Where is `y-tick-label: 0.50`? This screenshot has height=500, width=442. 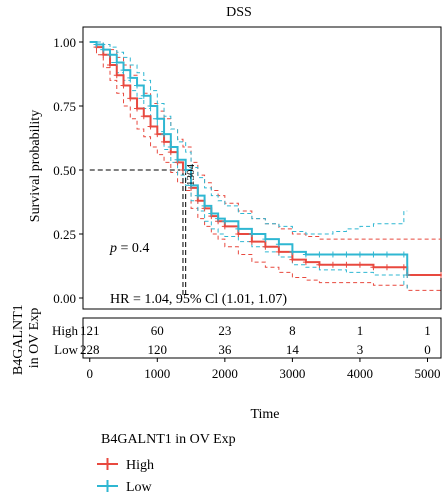 y-tick-label: 0.50 is located at coordinates (64, 170).